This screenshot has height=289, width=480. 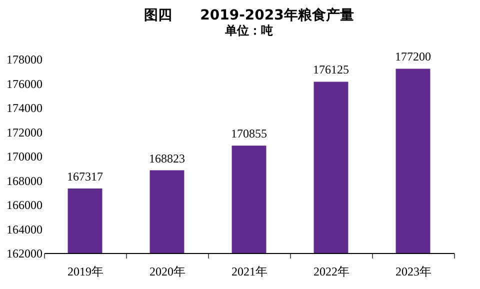 I want to click on y-tick-label: 178000, so click(x=24, y=59).